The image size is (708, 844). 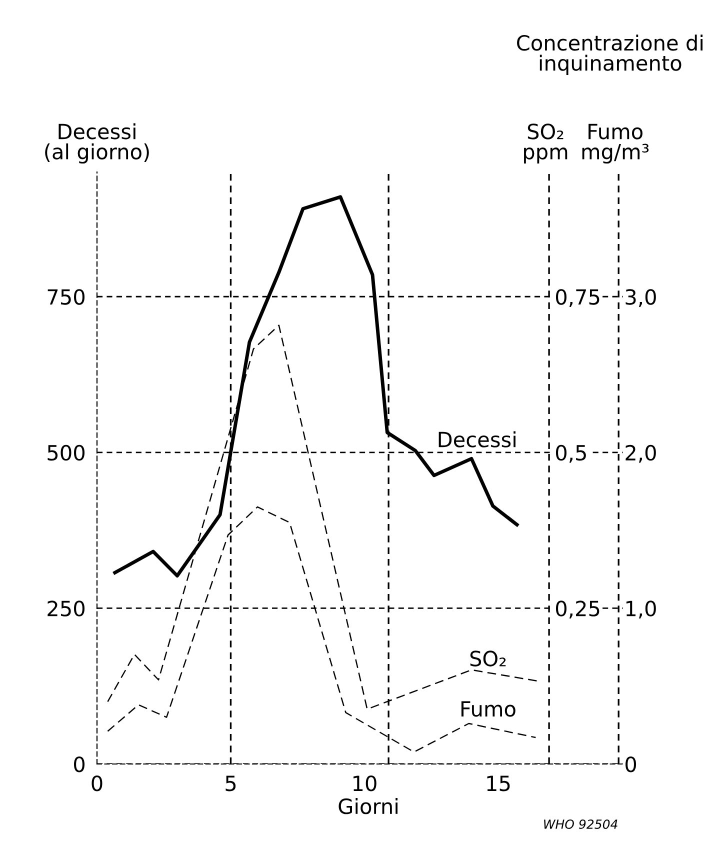 I want to click on y3-tick-label: 2,0, so click(x=641, y=453).